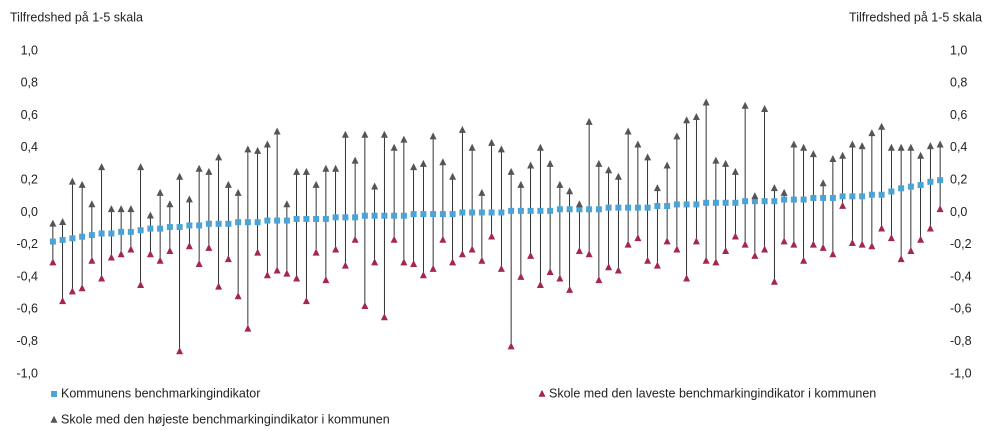 This screenshot has height=431, width=988. I want to click on legend-marker, so click(542, 393).